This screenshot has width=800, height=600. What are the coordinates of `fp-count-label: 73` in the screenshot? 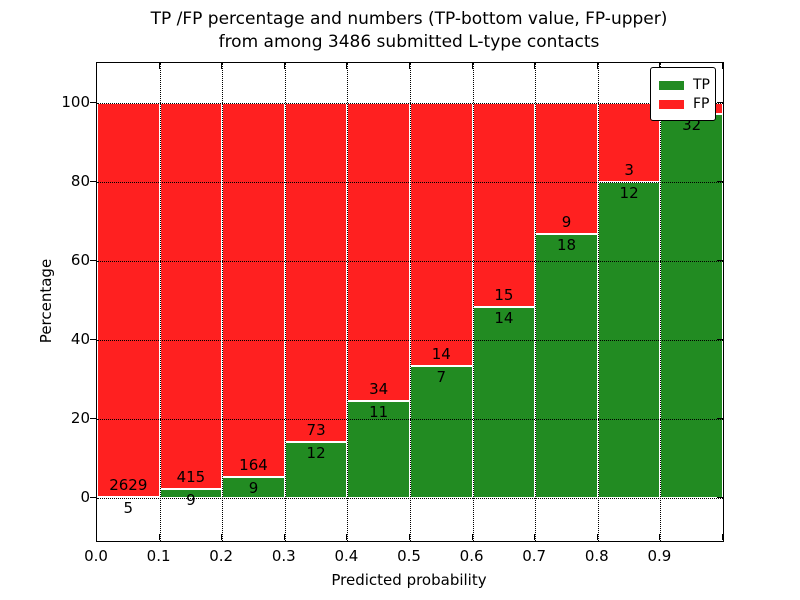 It's located at (316, 429).